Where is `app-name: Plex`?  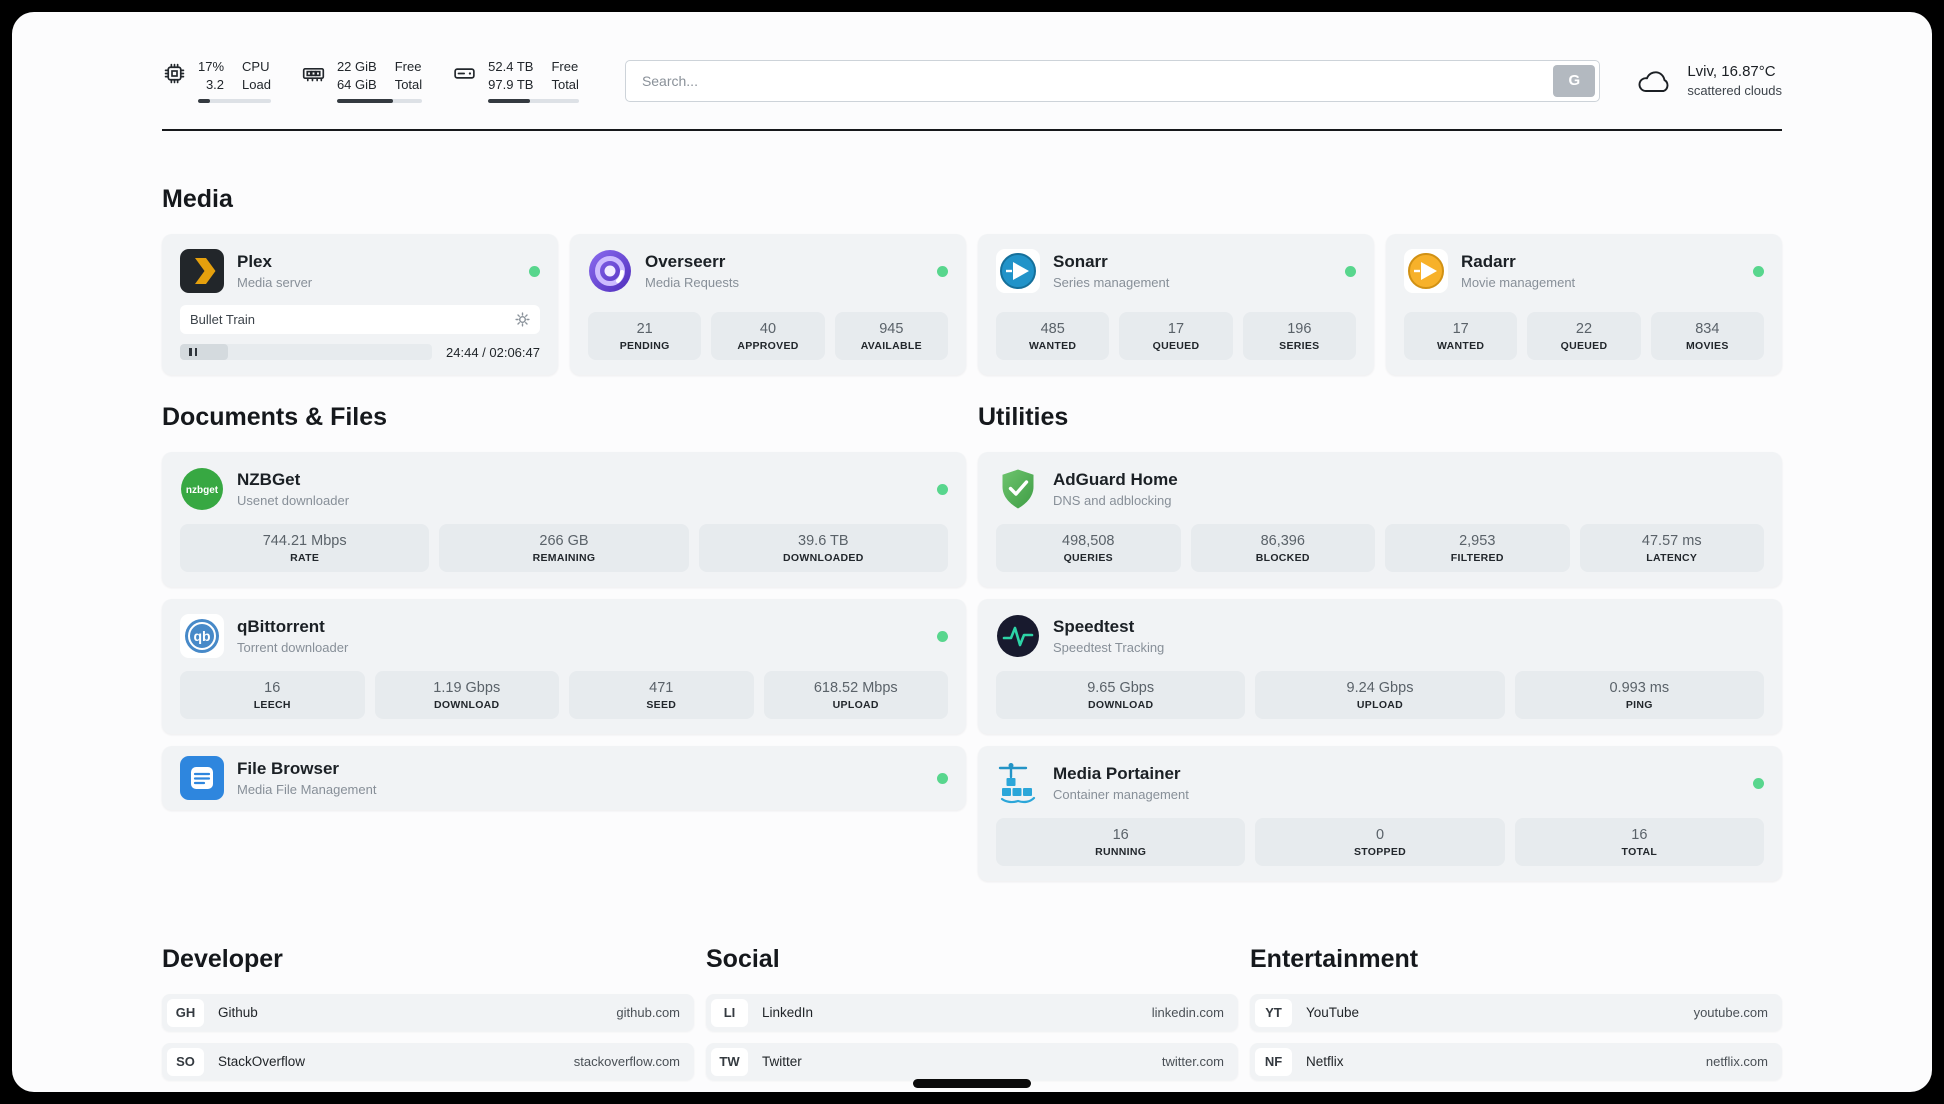 app-name: Plex is located at coordinates (254, 262).